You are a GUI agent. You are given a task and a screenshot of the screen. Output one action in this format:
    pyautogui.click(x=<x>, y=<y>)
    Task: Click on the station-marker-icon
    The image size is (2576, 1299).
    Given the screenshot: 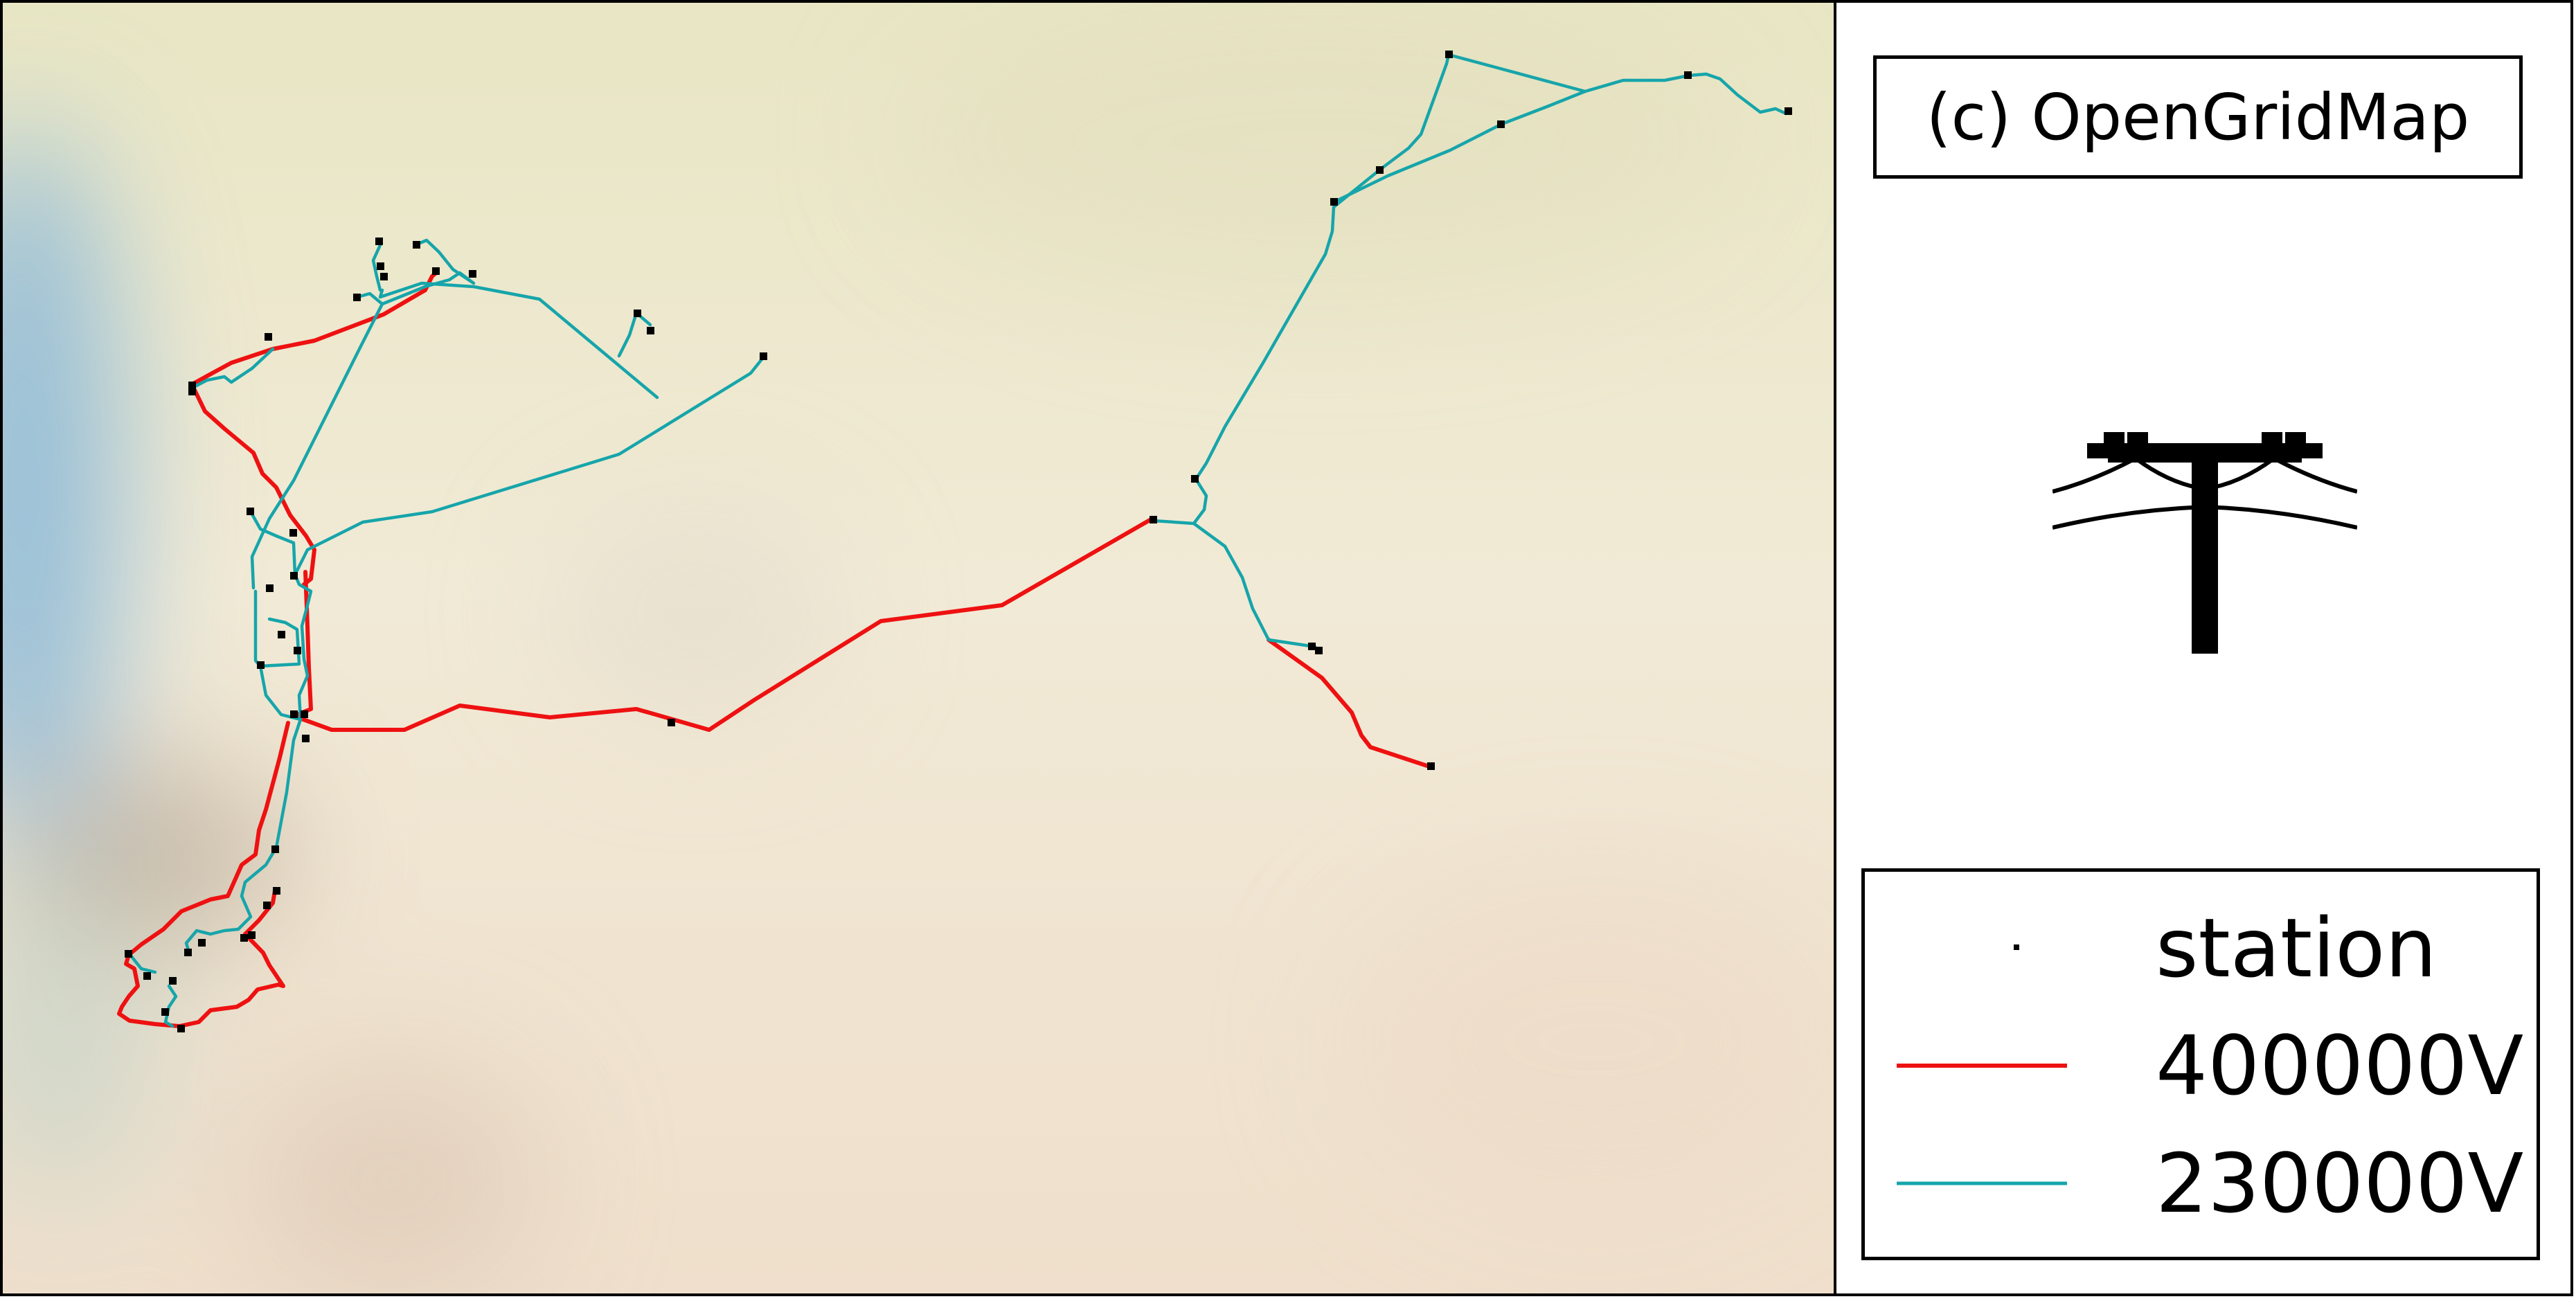 What is the action you would take?
    pyautogui.click(x=2001, y=948)
    